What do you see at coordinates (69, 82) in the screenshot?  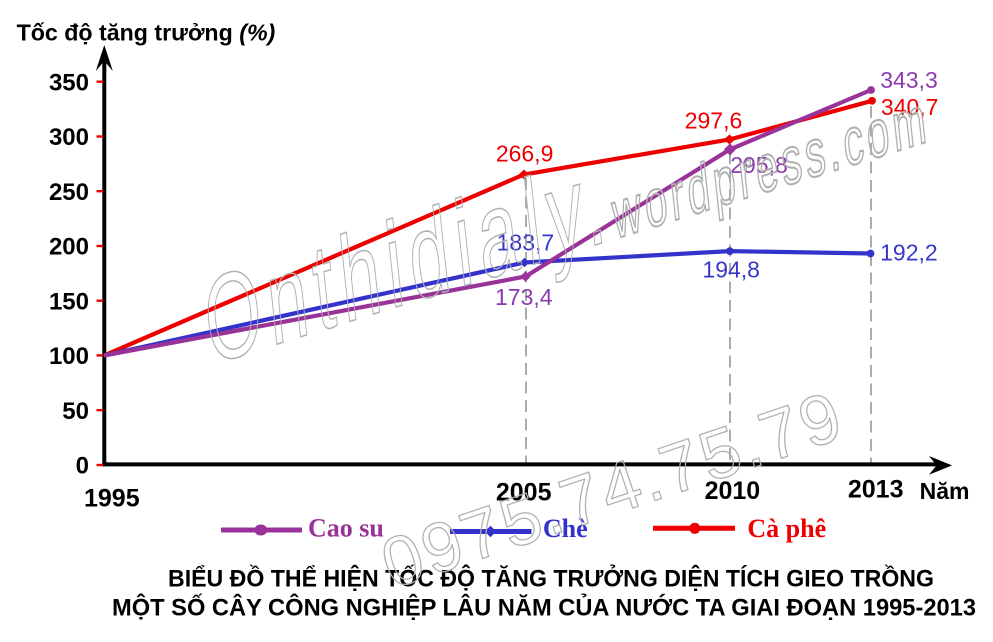 I see `svg-text: 350` at bounding box center [69, 82].